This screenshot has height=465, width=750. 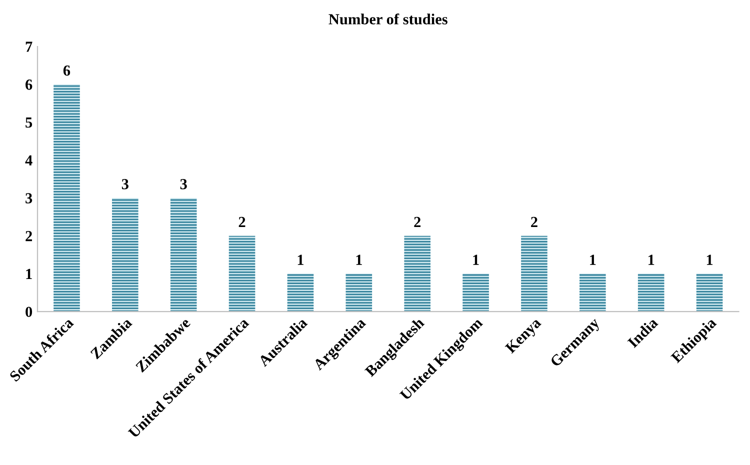 What do you see at coordinates (28, 160) in the screenshot?
I see `y-tick-label: 4` at bounding box center [28, 160].